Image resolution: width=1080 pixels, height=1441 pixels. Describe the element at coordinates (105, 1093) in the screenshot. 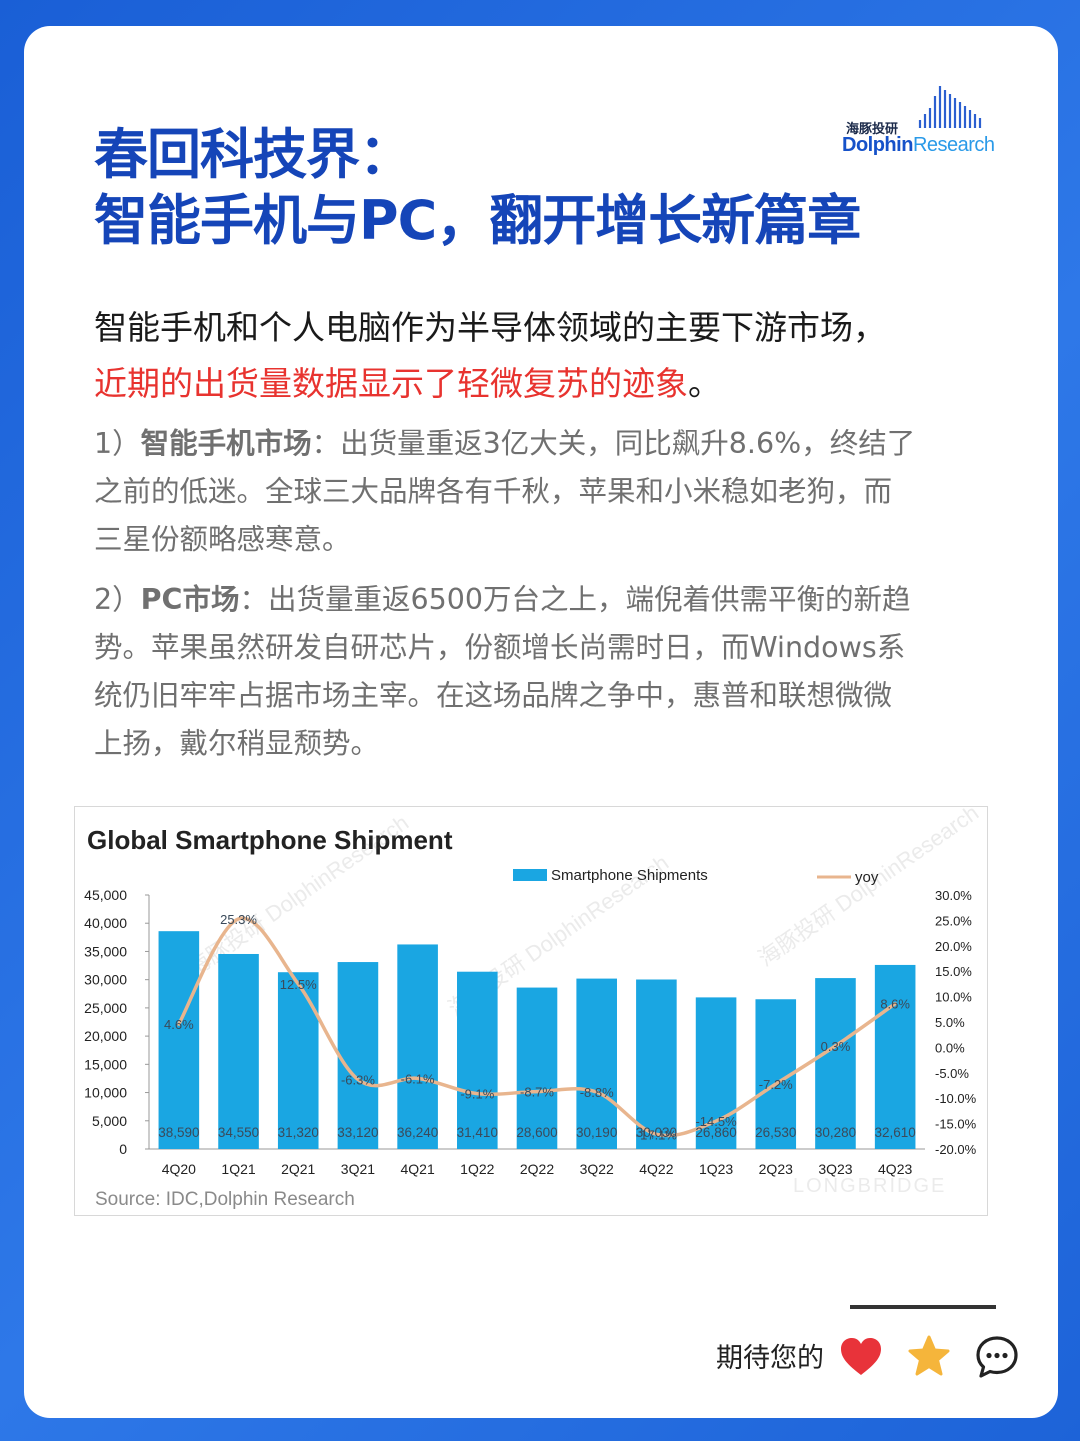

I see `y-tick-label-left: 10,000` at that location.